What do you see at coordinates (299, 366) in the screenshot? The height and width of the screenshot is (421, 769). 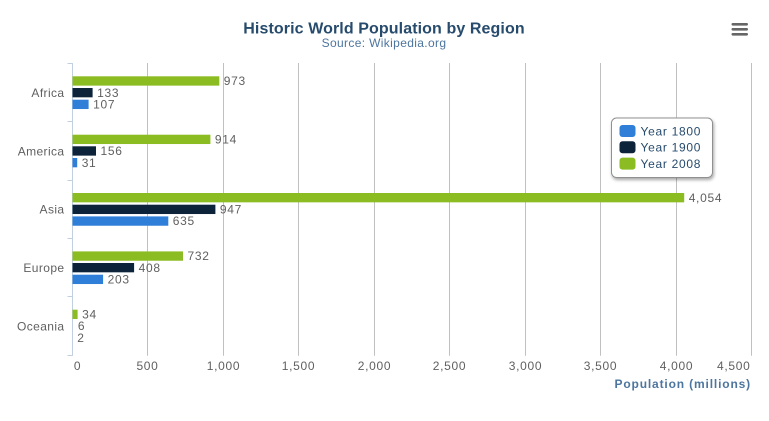 I see `svg-text: 1,500` at bounding box center [299, 366].